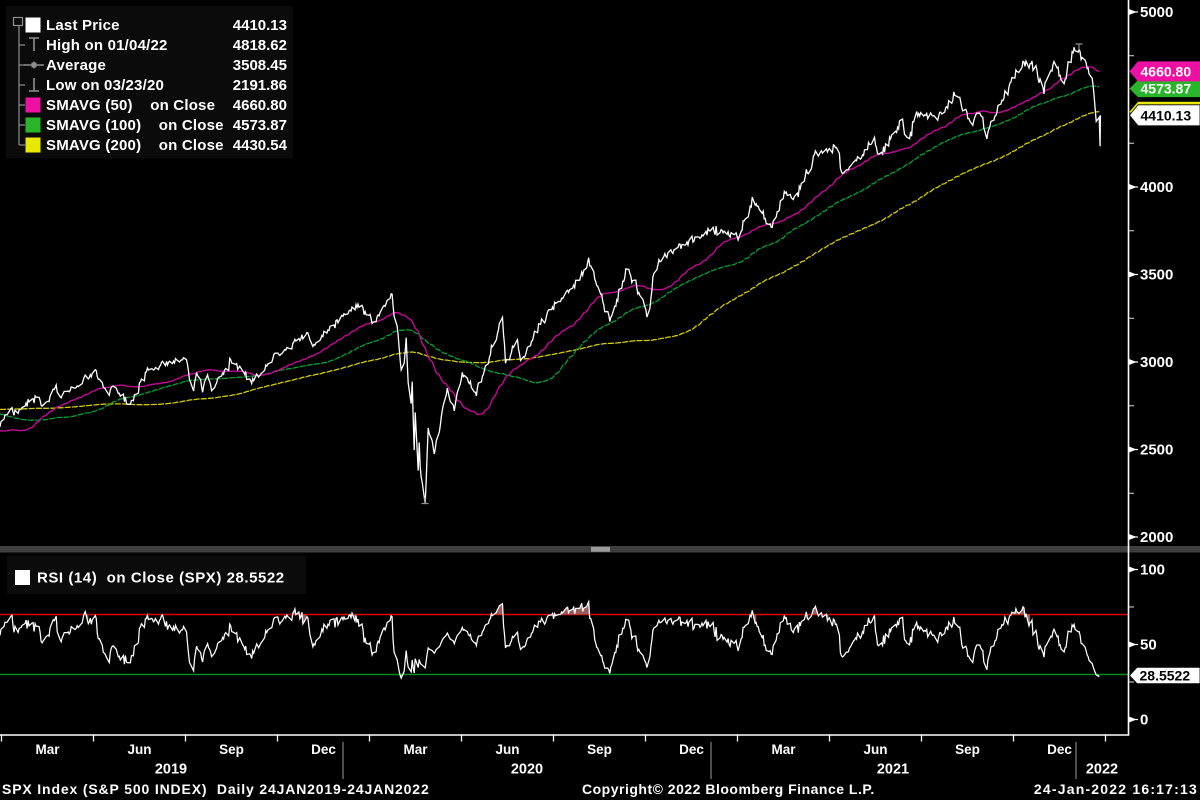  I want to click on svg-text: 2500, so click(1156, 450).